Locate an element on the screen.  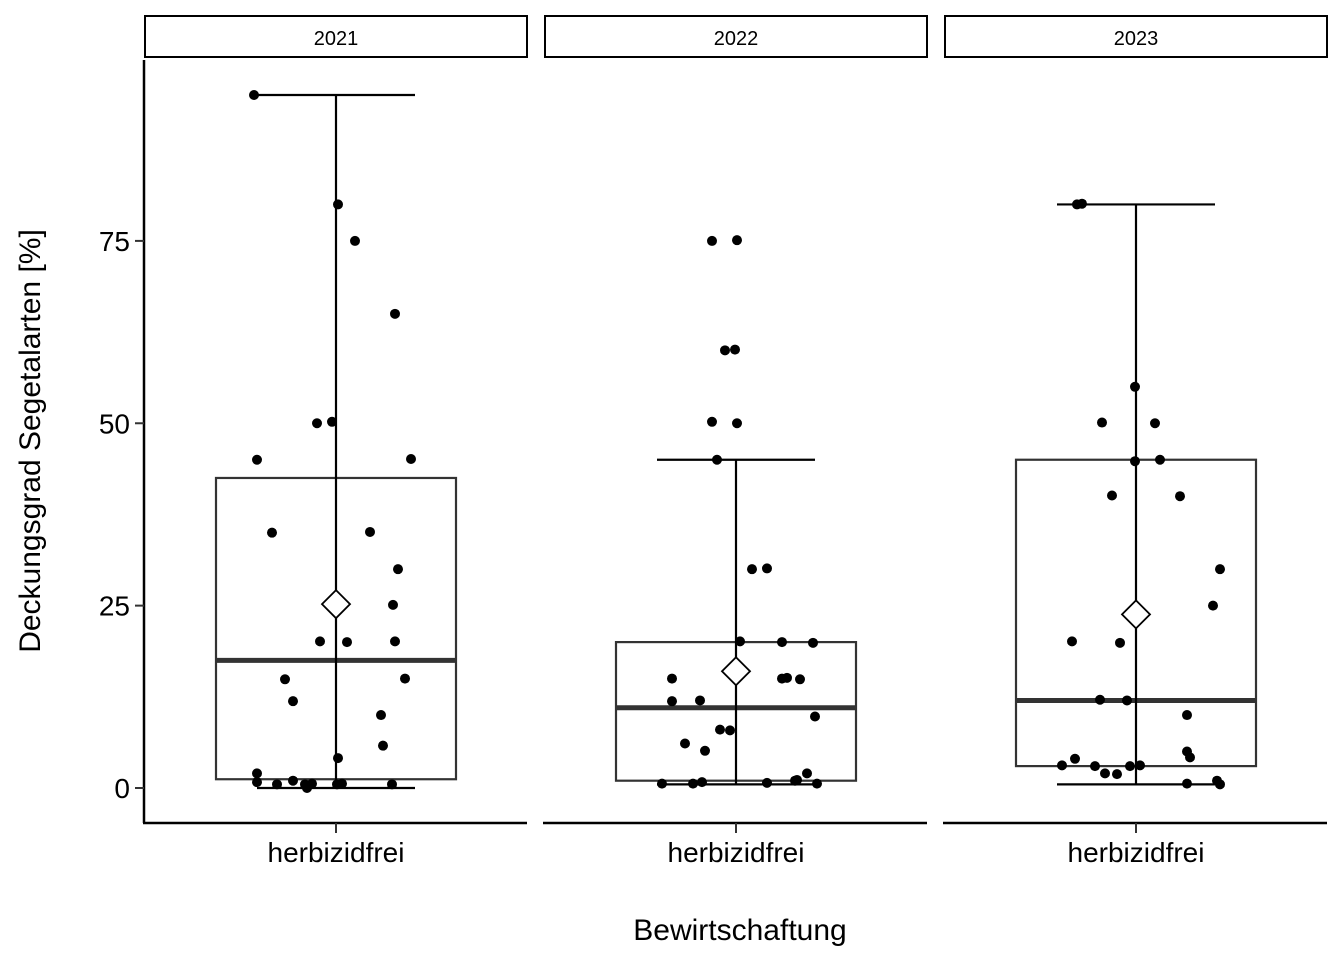
y-tick-label: 50 is located at coordinates (114, 423).